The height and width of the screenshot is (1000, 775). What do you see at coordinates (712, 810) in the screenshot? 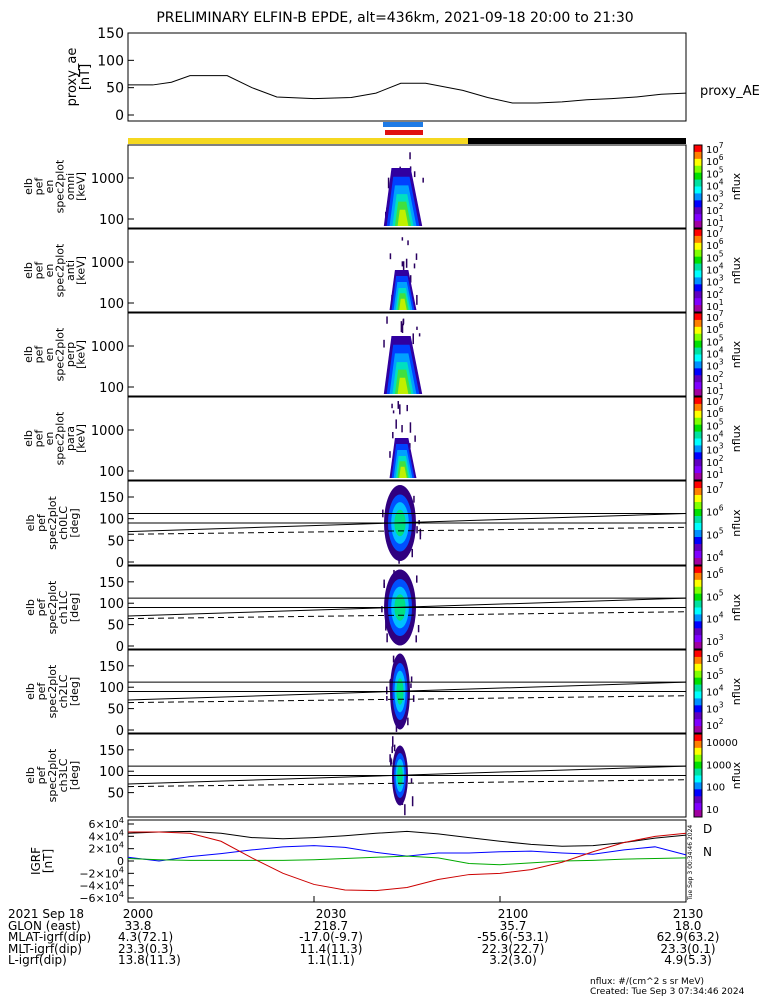
I see `pa-panel-4-cbar-tick: 10` at bounding box center [712, 810].